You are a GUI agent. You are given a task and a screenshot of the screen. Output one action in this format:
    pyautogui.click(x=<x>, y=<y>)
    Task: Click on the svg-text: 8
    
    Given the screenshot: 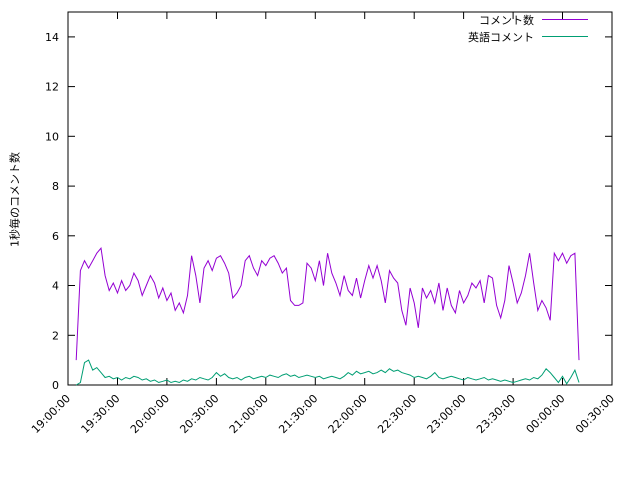 What is the action you would take?
    pyautogui.click(x=55, y=186)
    